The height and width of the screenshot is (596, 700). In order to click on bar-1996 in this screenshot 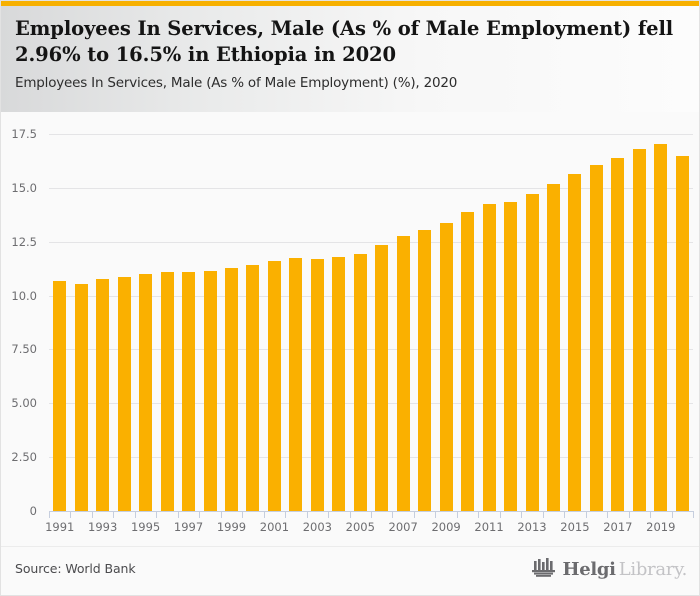, I will do `click(167, 391)`.